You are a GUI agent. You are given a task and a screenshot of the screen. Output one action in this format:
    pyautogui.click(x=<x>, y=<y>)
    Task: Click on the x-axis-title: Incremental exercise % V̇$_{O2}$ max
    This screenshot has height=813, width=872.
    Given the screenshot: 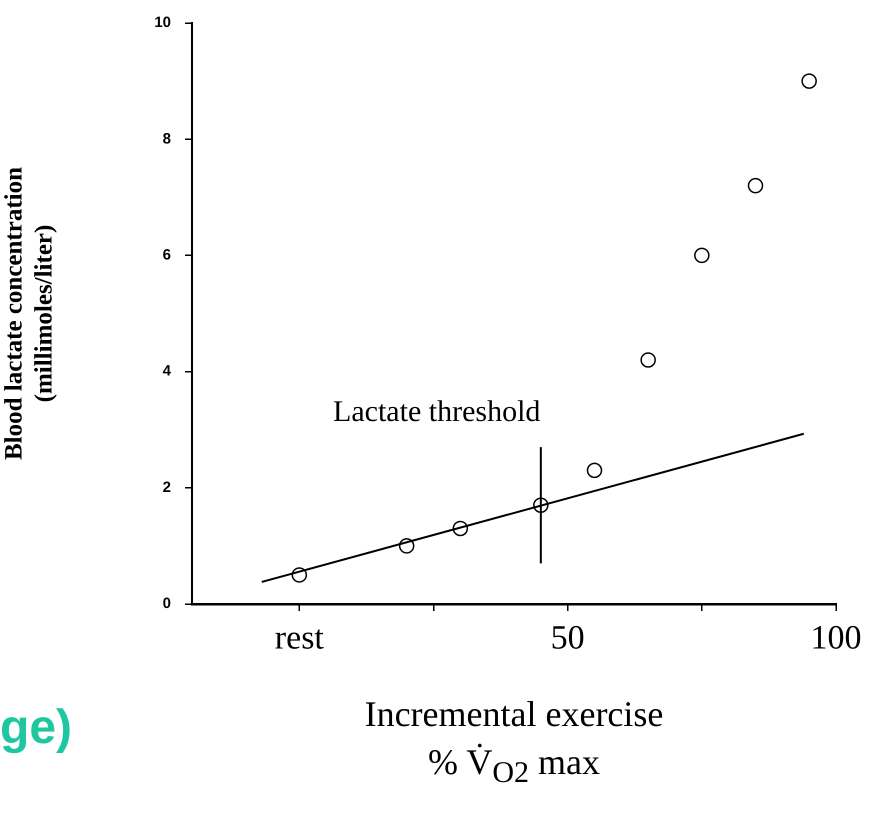 What is the action you would take?
    pyautogui.click(x=514, y=742)
    